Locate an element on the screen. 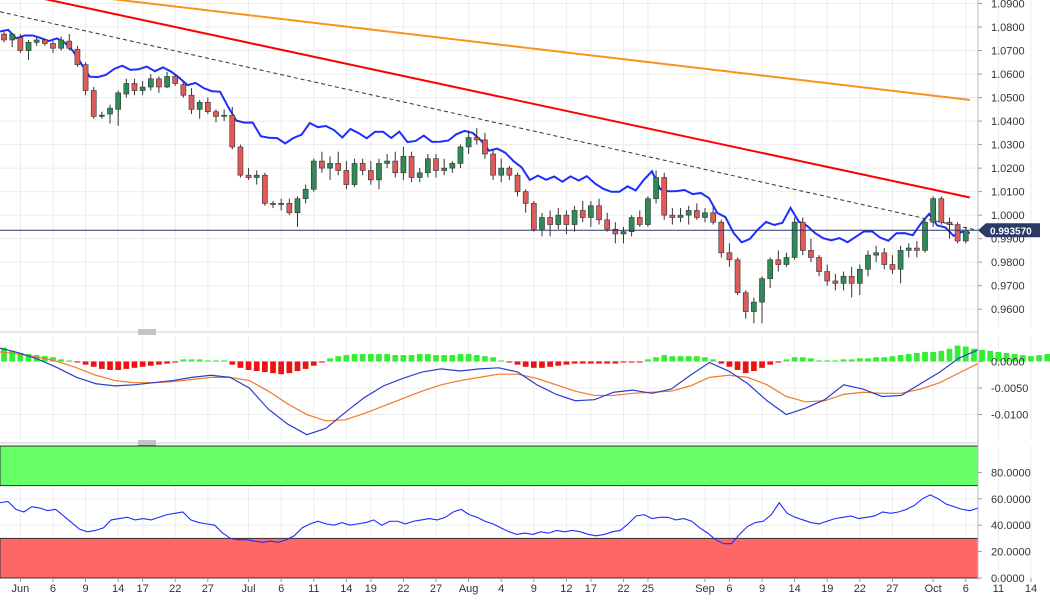  date-tick-label: 25 is located at coordinates (648, 589).